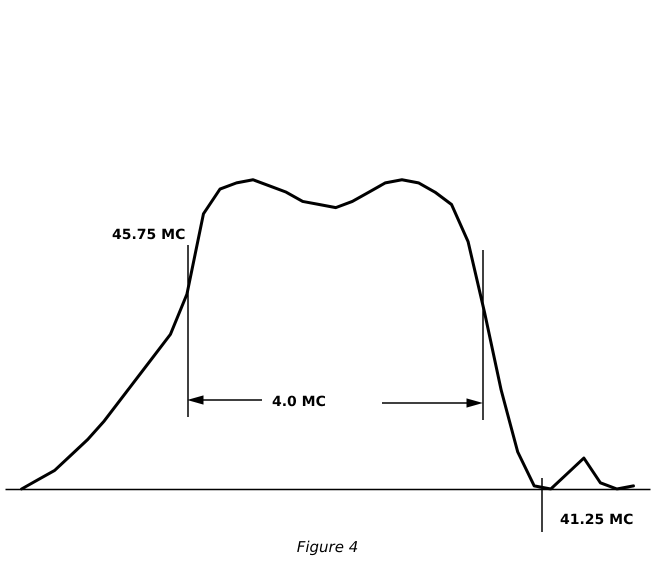  I want to click on caption: Figure 4, so click(328, 547).